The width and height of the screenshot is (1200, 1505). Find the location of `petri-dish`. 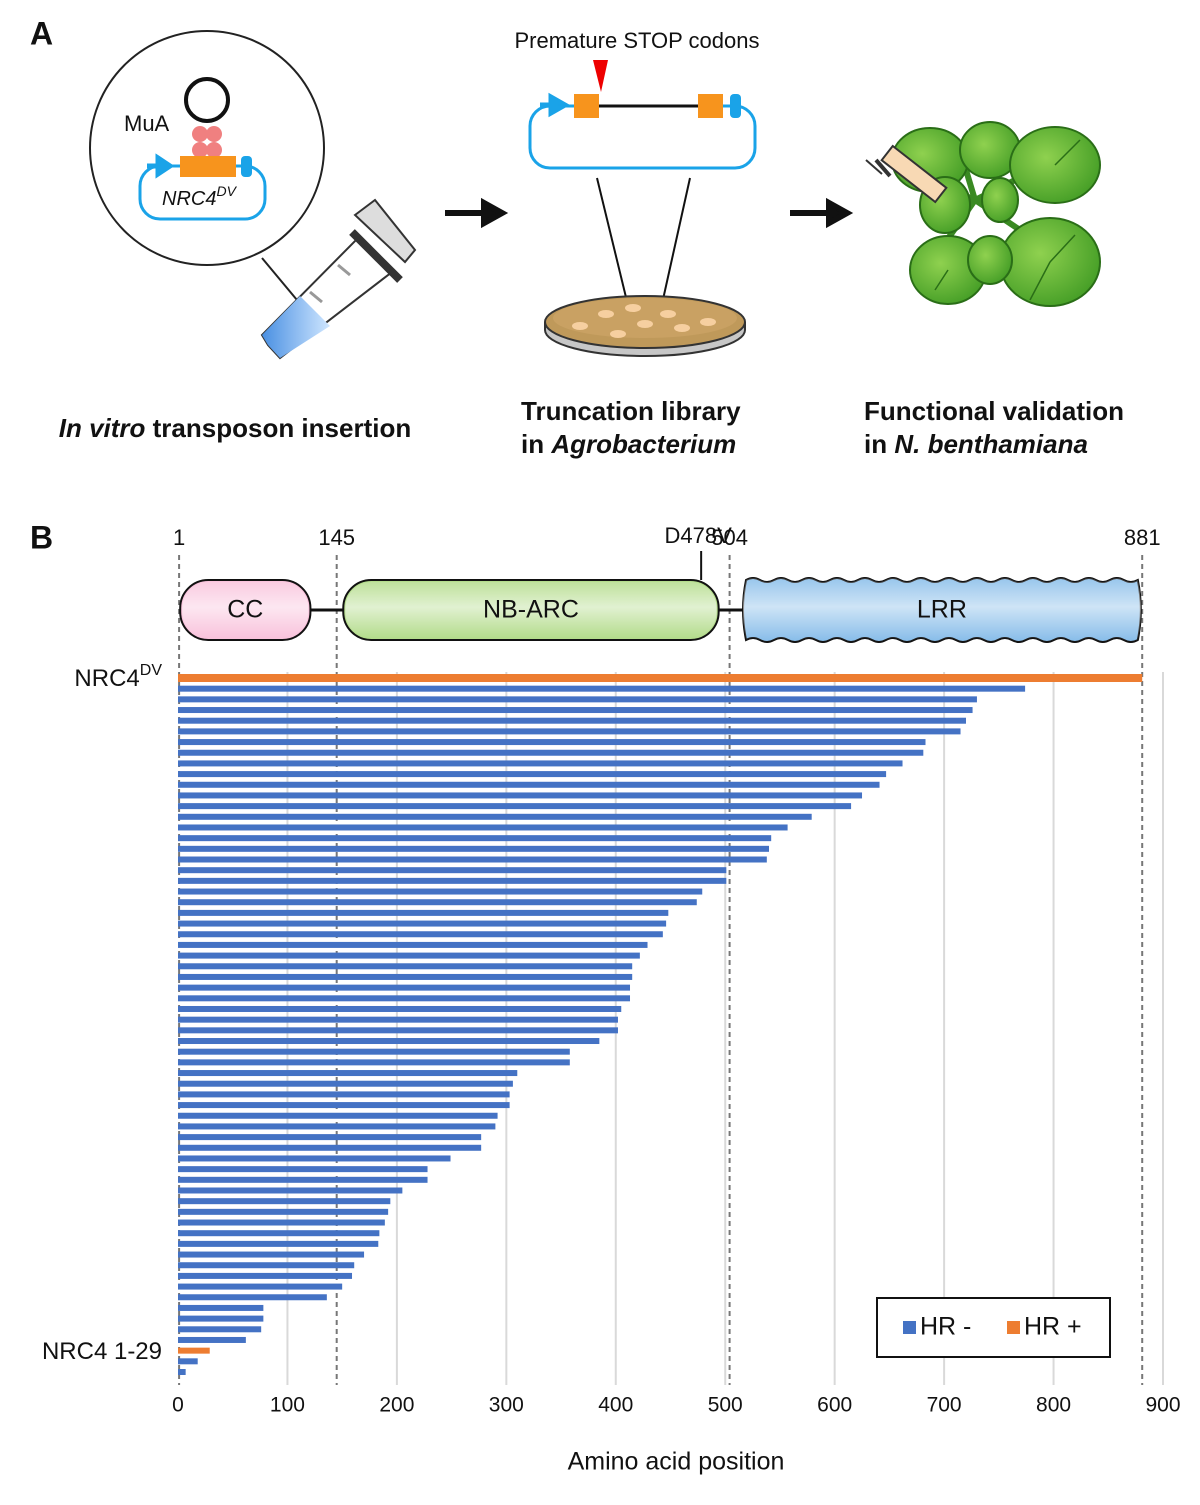

petri-dish is located at coordinates (645, 326).